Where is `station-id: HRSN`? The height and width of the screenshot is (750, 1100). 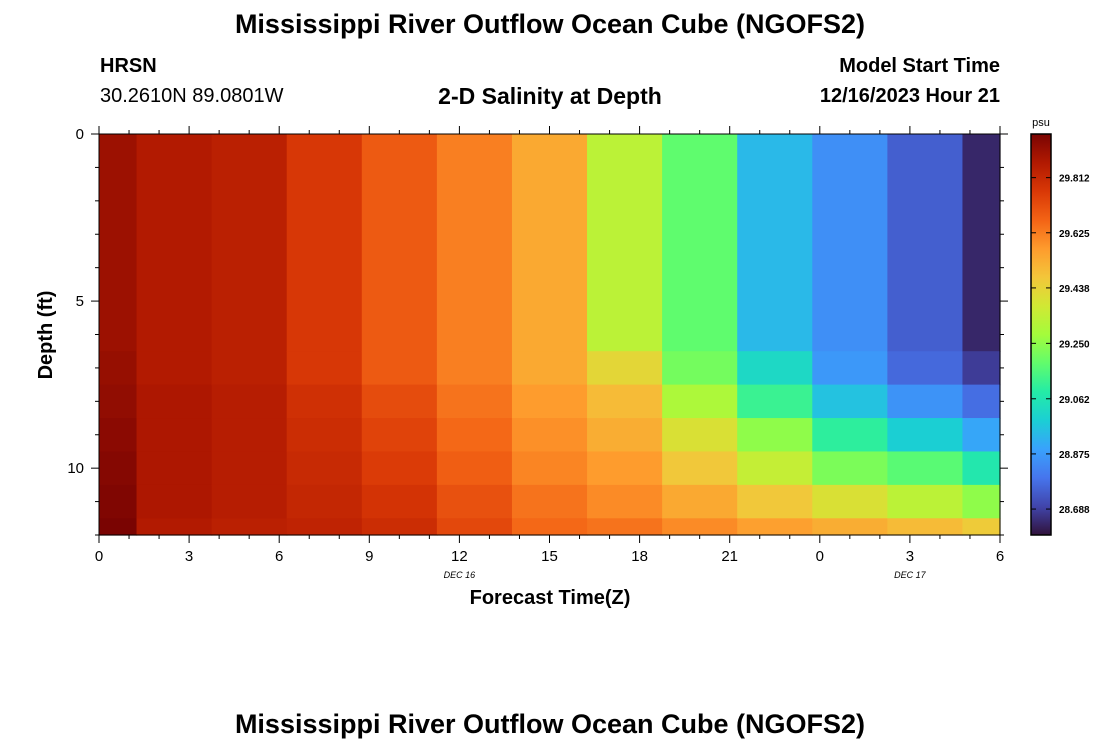
station-id: HRSN is located at coordinates (128, 66).